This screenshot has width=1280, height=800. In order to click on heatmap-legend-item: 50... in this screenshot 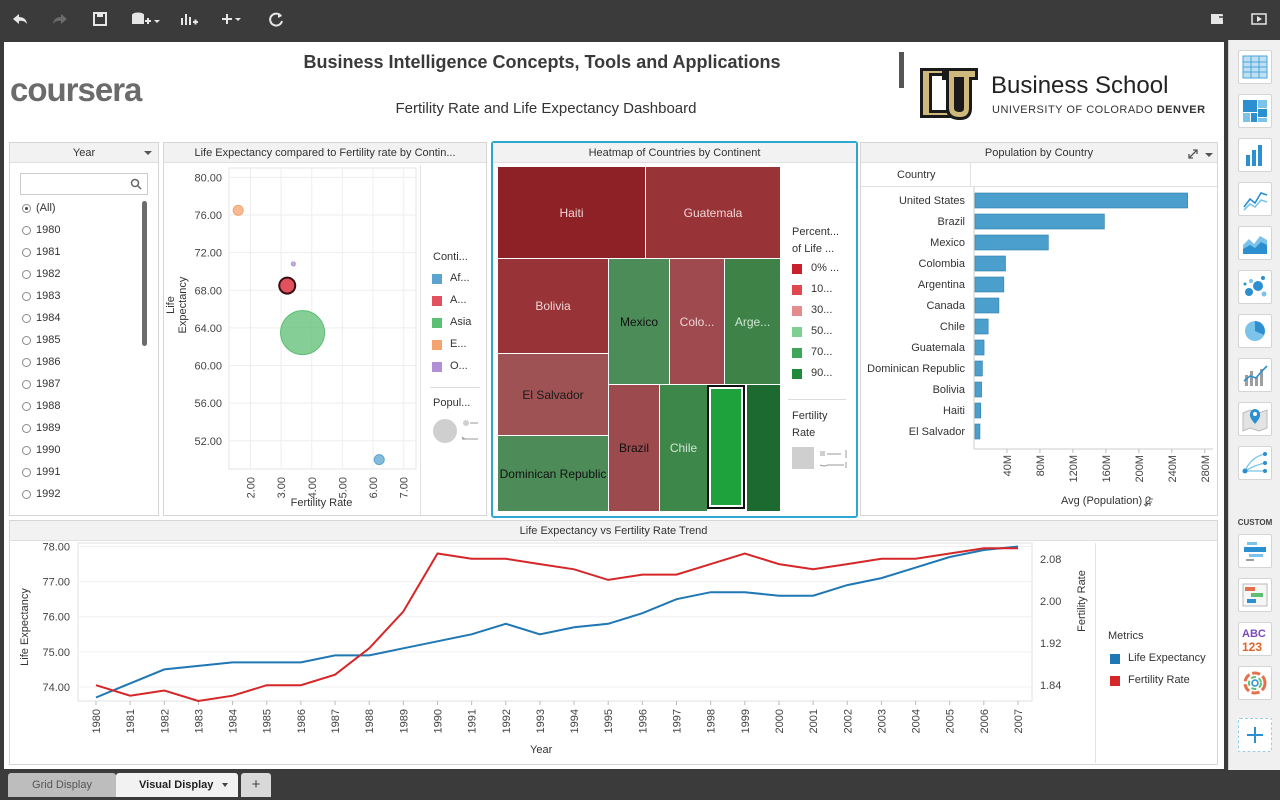, I will do `click(822, 332)`.